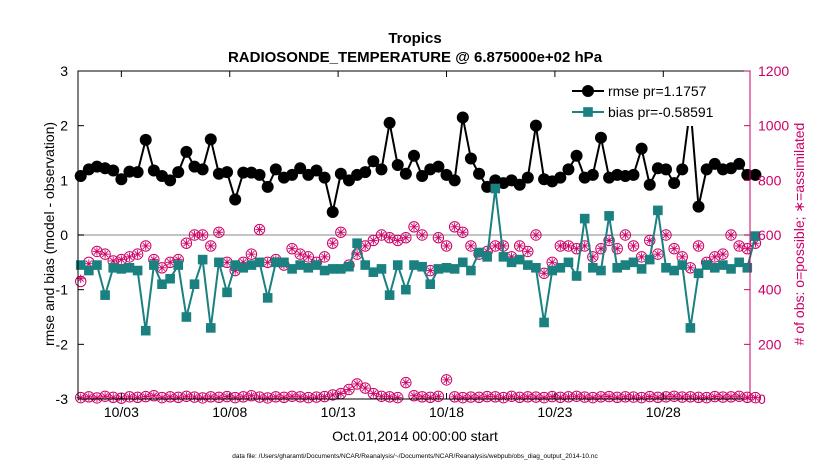 This screenshot has width=830, height=470. What do you see at coordinates (762, 399) in the screenshot?
I see `y2-tick-label: 0` at bounding box center [762, 399].